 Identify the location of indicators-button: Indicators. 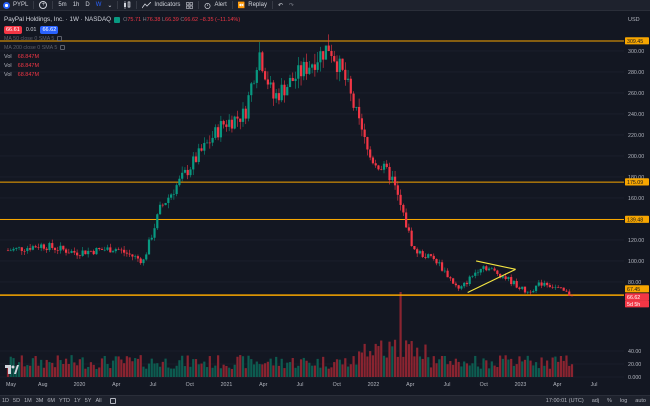
(161, 5).